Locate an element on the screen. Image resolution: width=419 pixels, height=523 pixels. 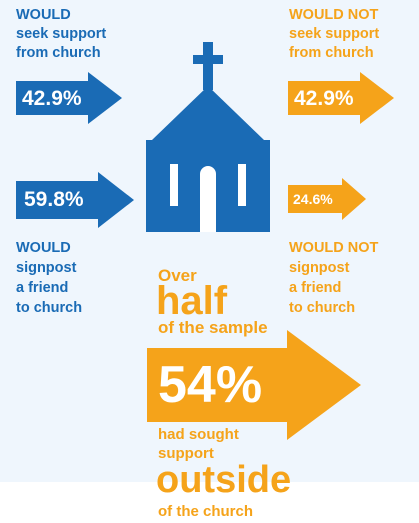
would-not-signpost-arrow is located at coordinates (327, 199).